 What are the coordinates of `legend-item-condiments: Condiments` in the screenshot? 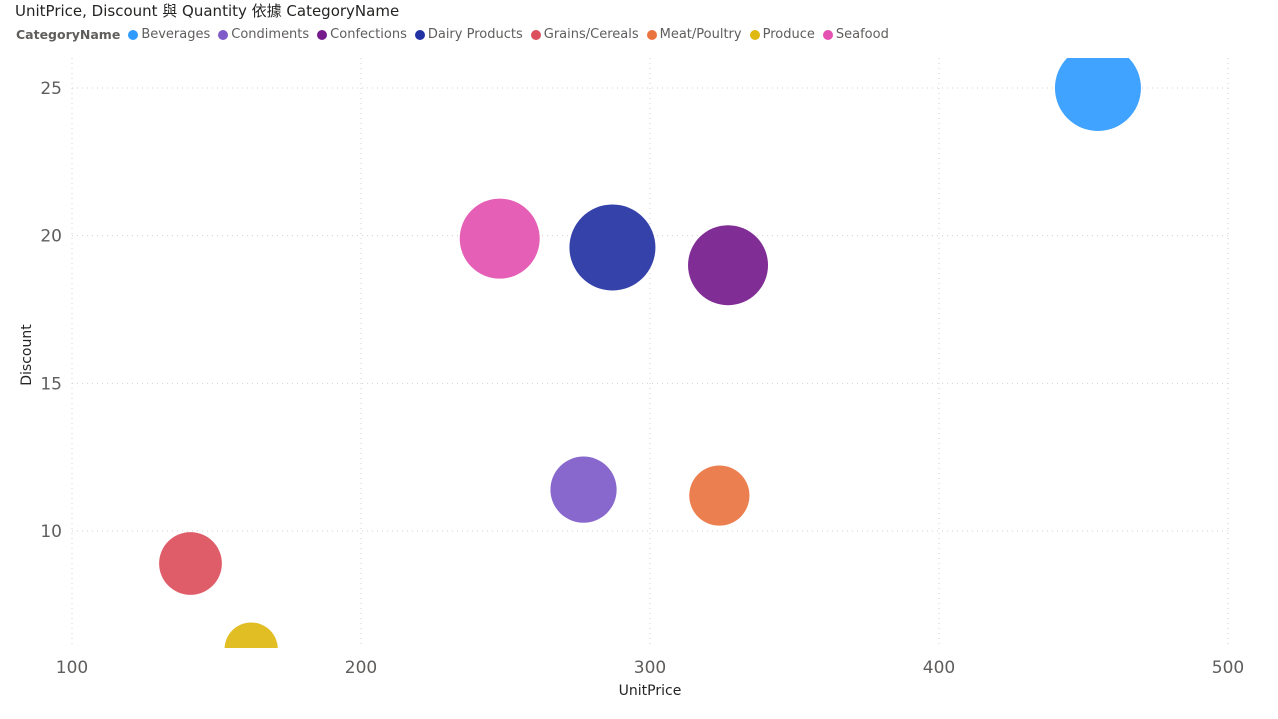 It's located at (263, 34).